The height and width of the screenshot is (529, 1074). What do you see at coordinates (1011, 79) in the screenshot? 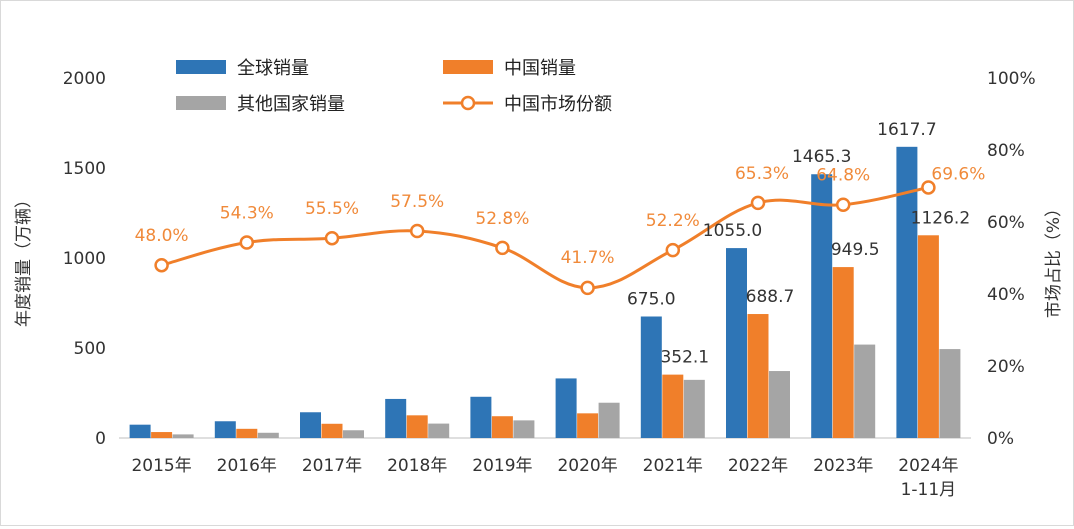
I see `y-tick-right: 100%` at bounding box center [1011, 79].